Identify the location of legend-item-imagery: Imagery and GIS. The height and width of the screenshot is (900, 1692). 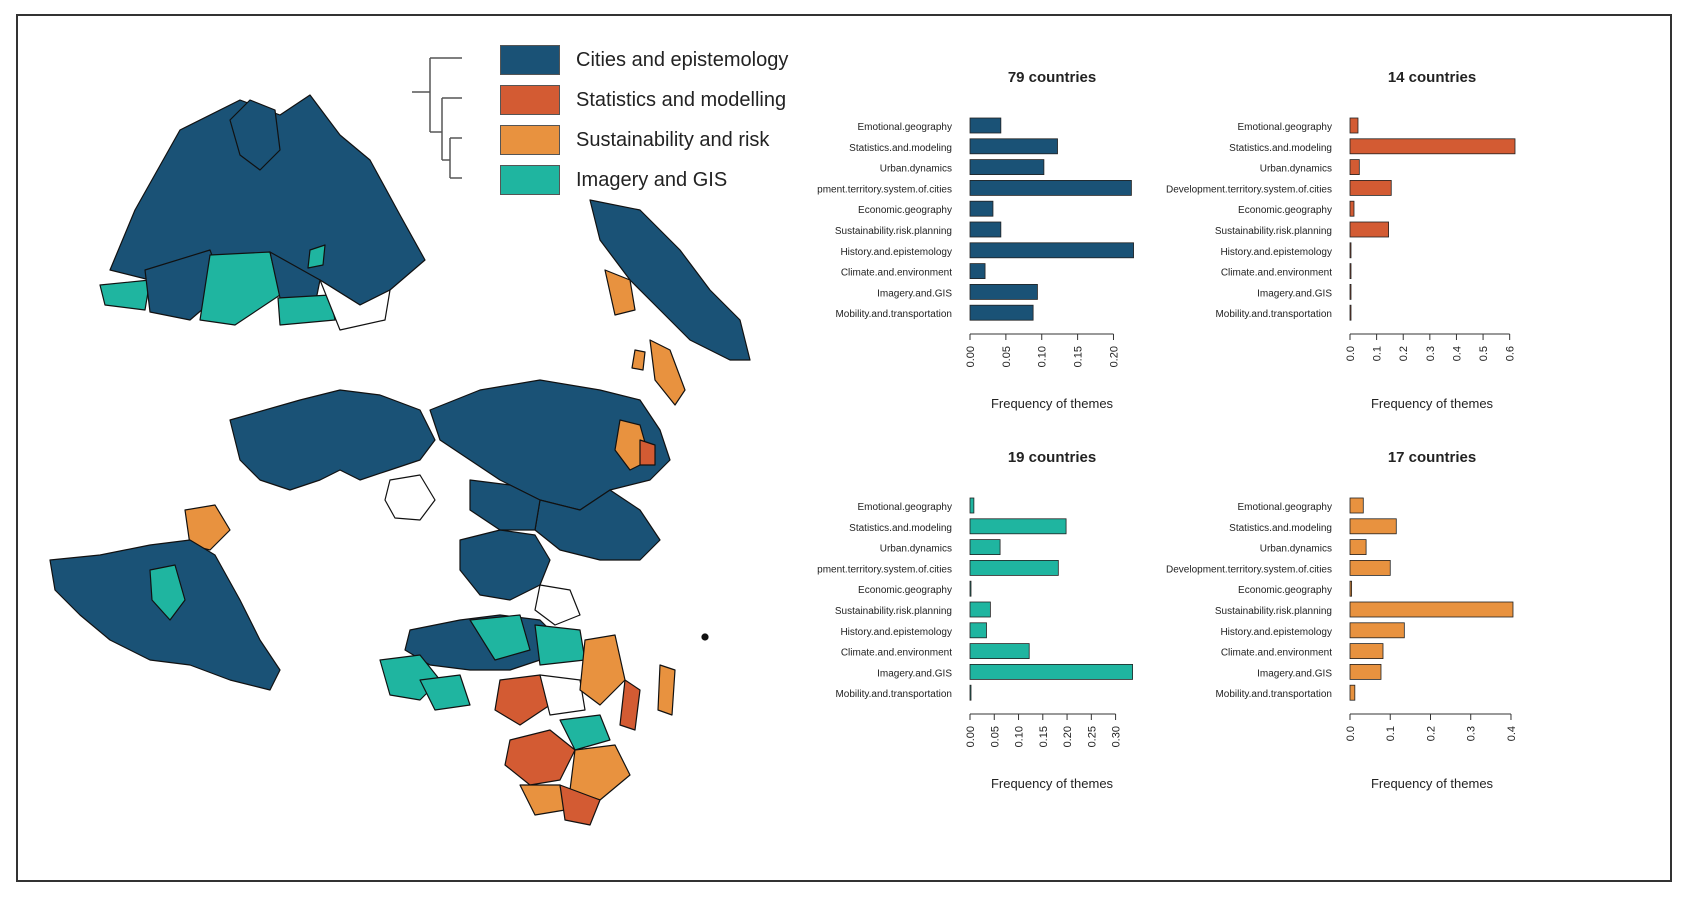
(613, 180).